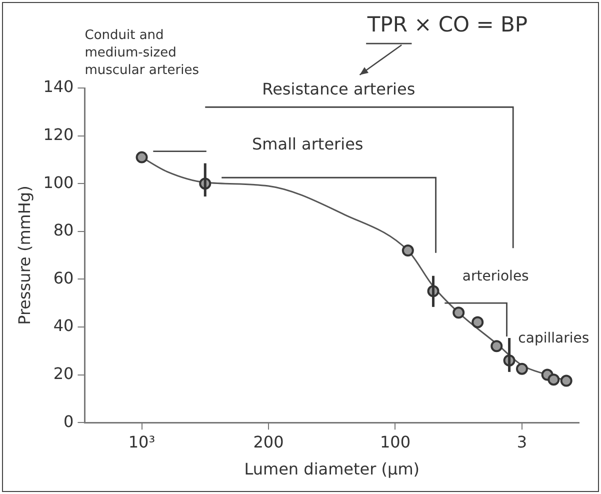 The width and height of the screenshot is (601, 494). What do you see at coordinates (63, 230) in the screenshot?
I see `y-tick-label: 80` at bounding box center [63, 230].